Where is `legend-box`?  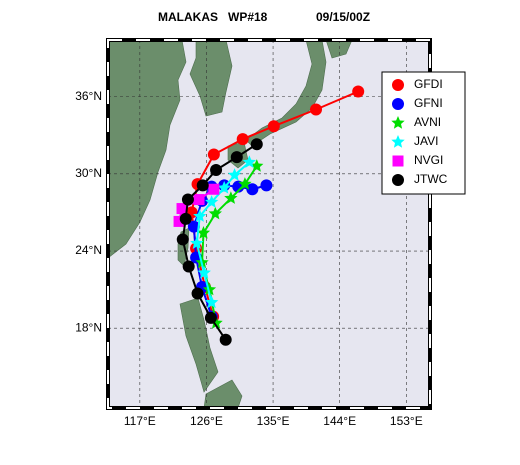
legend-box is located at coordinates (423, 133).